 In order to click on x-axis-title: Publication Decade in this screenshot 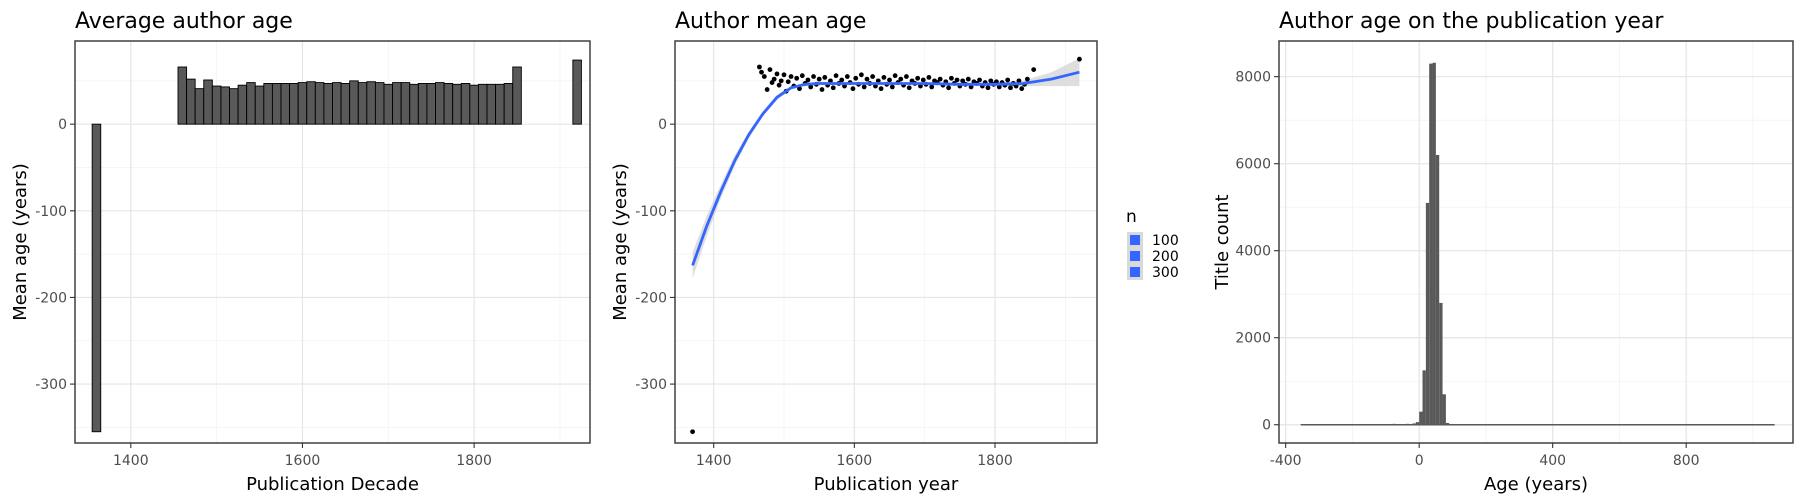, I will do `click(332, 484)`.